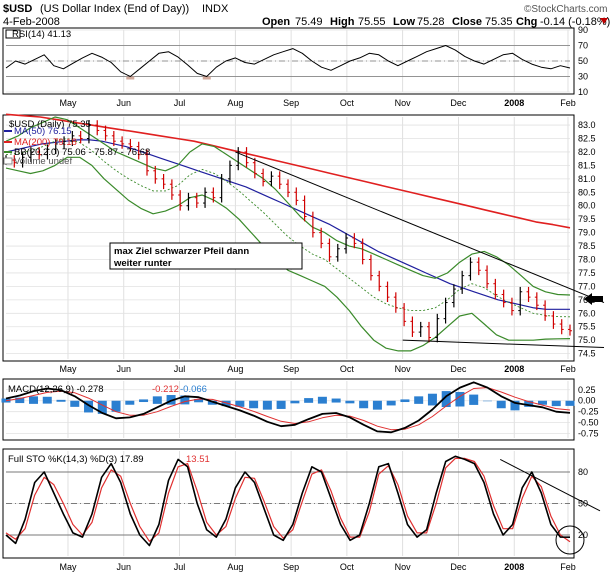 Image resolution: width=614 pixels, height=573 pixels. Describe the element at coordinates (583, 46) in the screenshot. I see `y-tick-label: 70` at that location.